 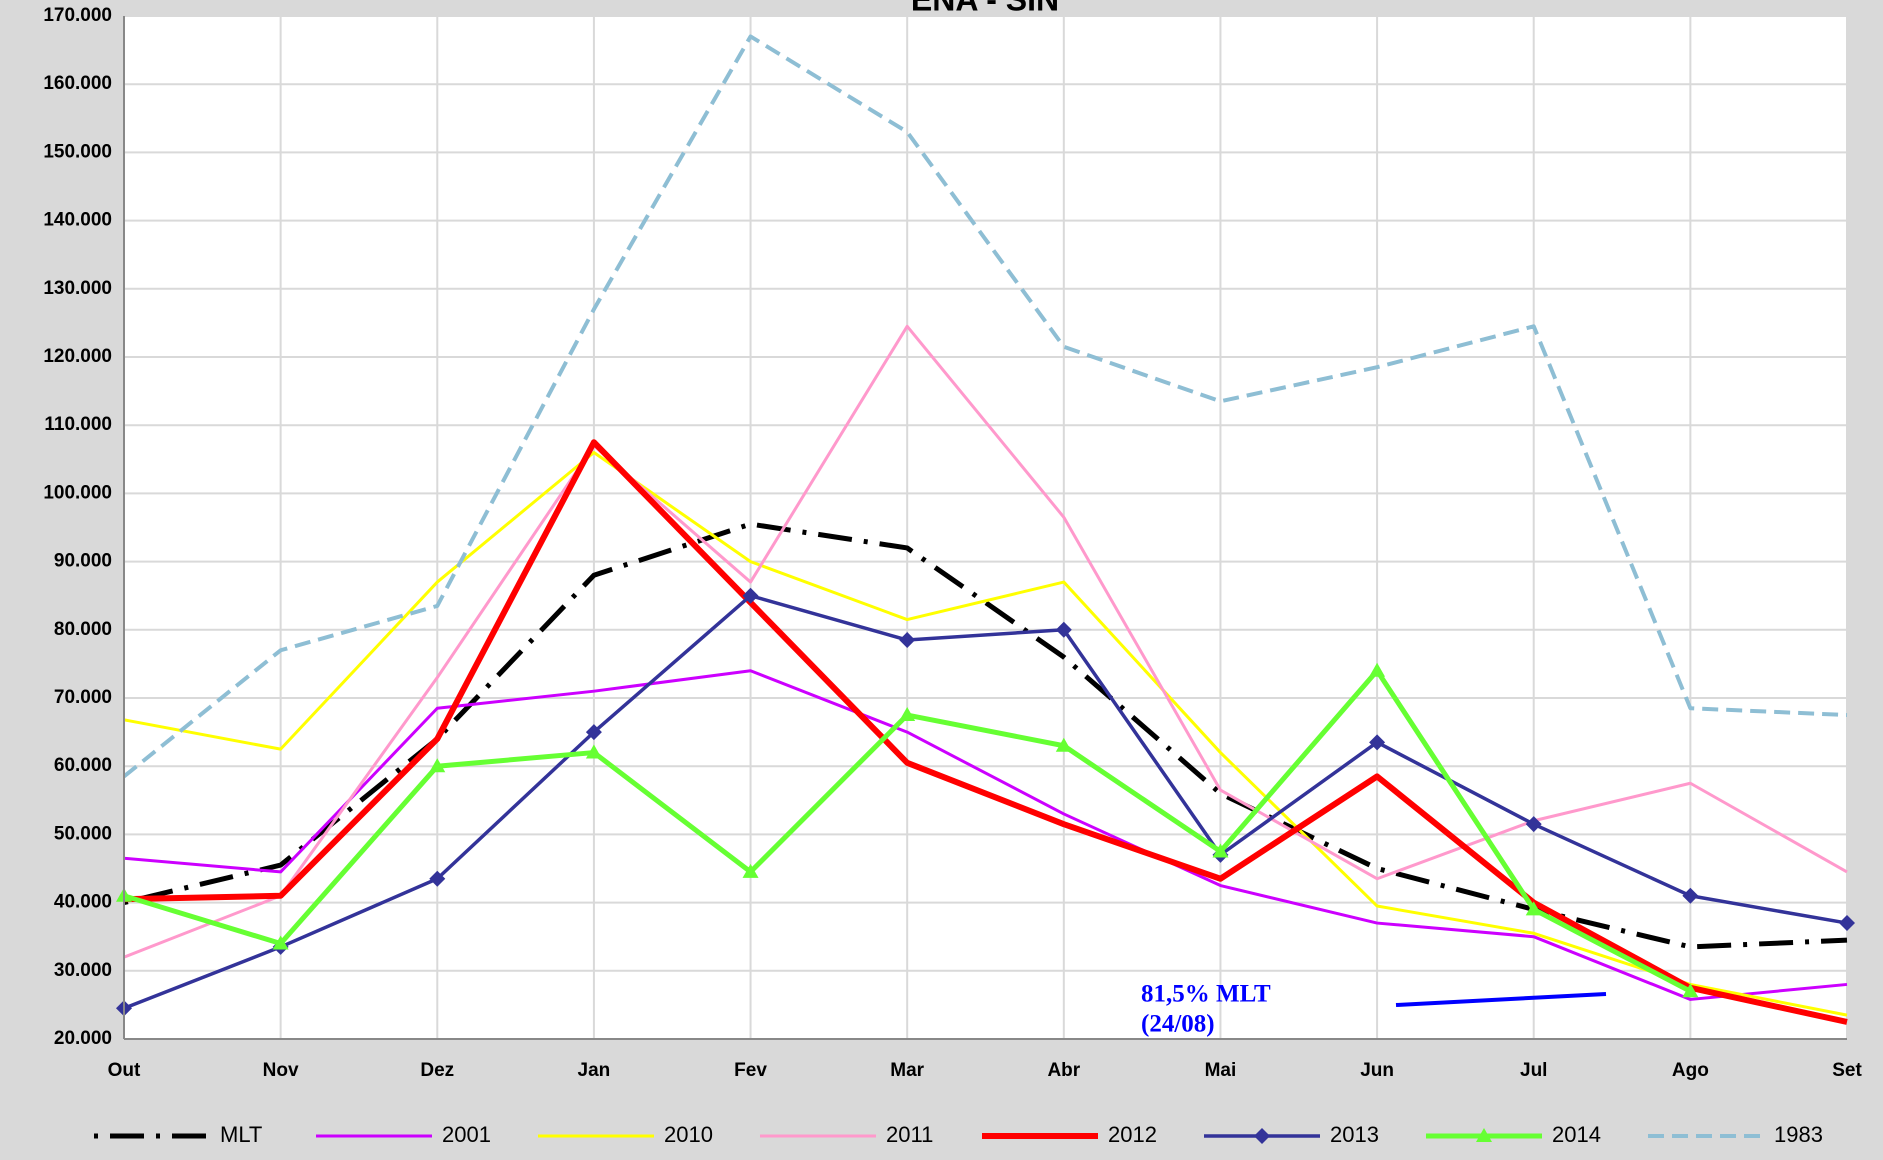 What do you see at coordinates (1690, 1070) in the screenshot?
I see `x-tick-label: Ago` at bounding box center [1690, 1070].